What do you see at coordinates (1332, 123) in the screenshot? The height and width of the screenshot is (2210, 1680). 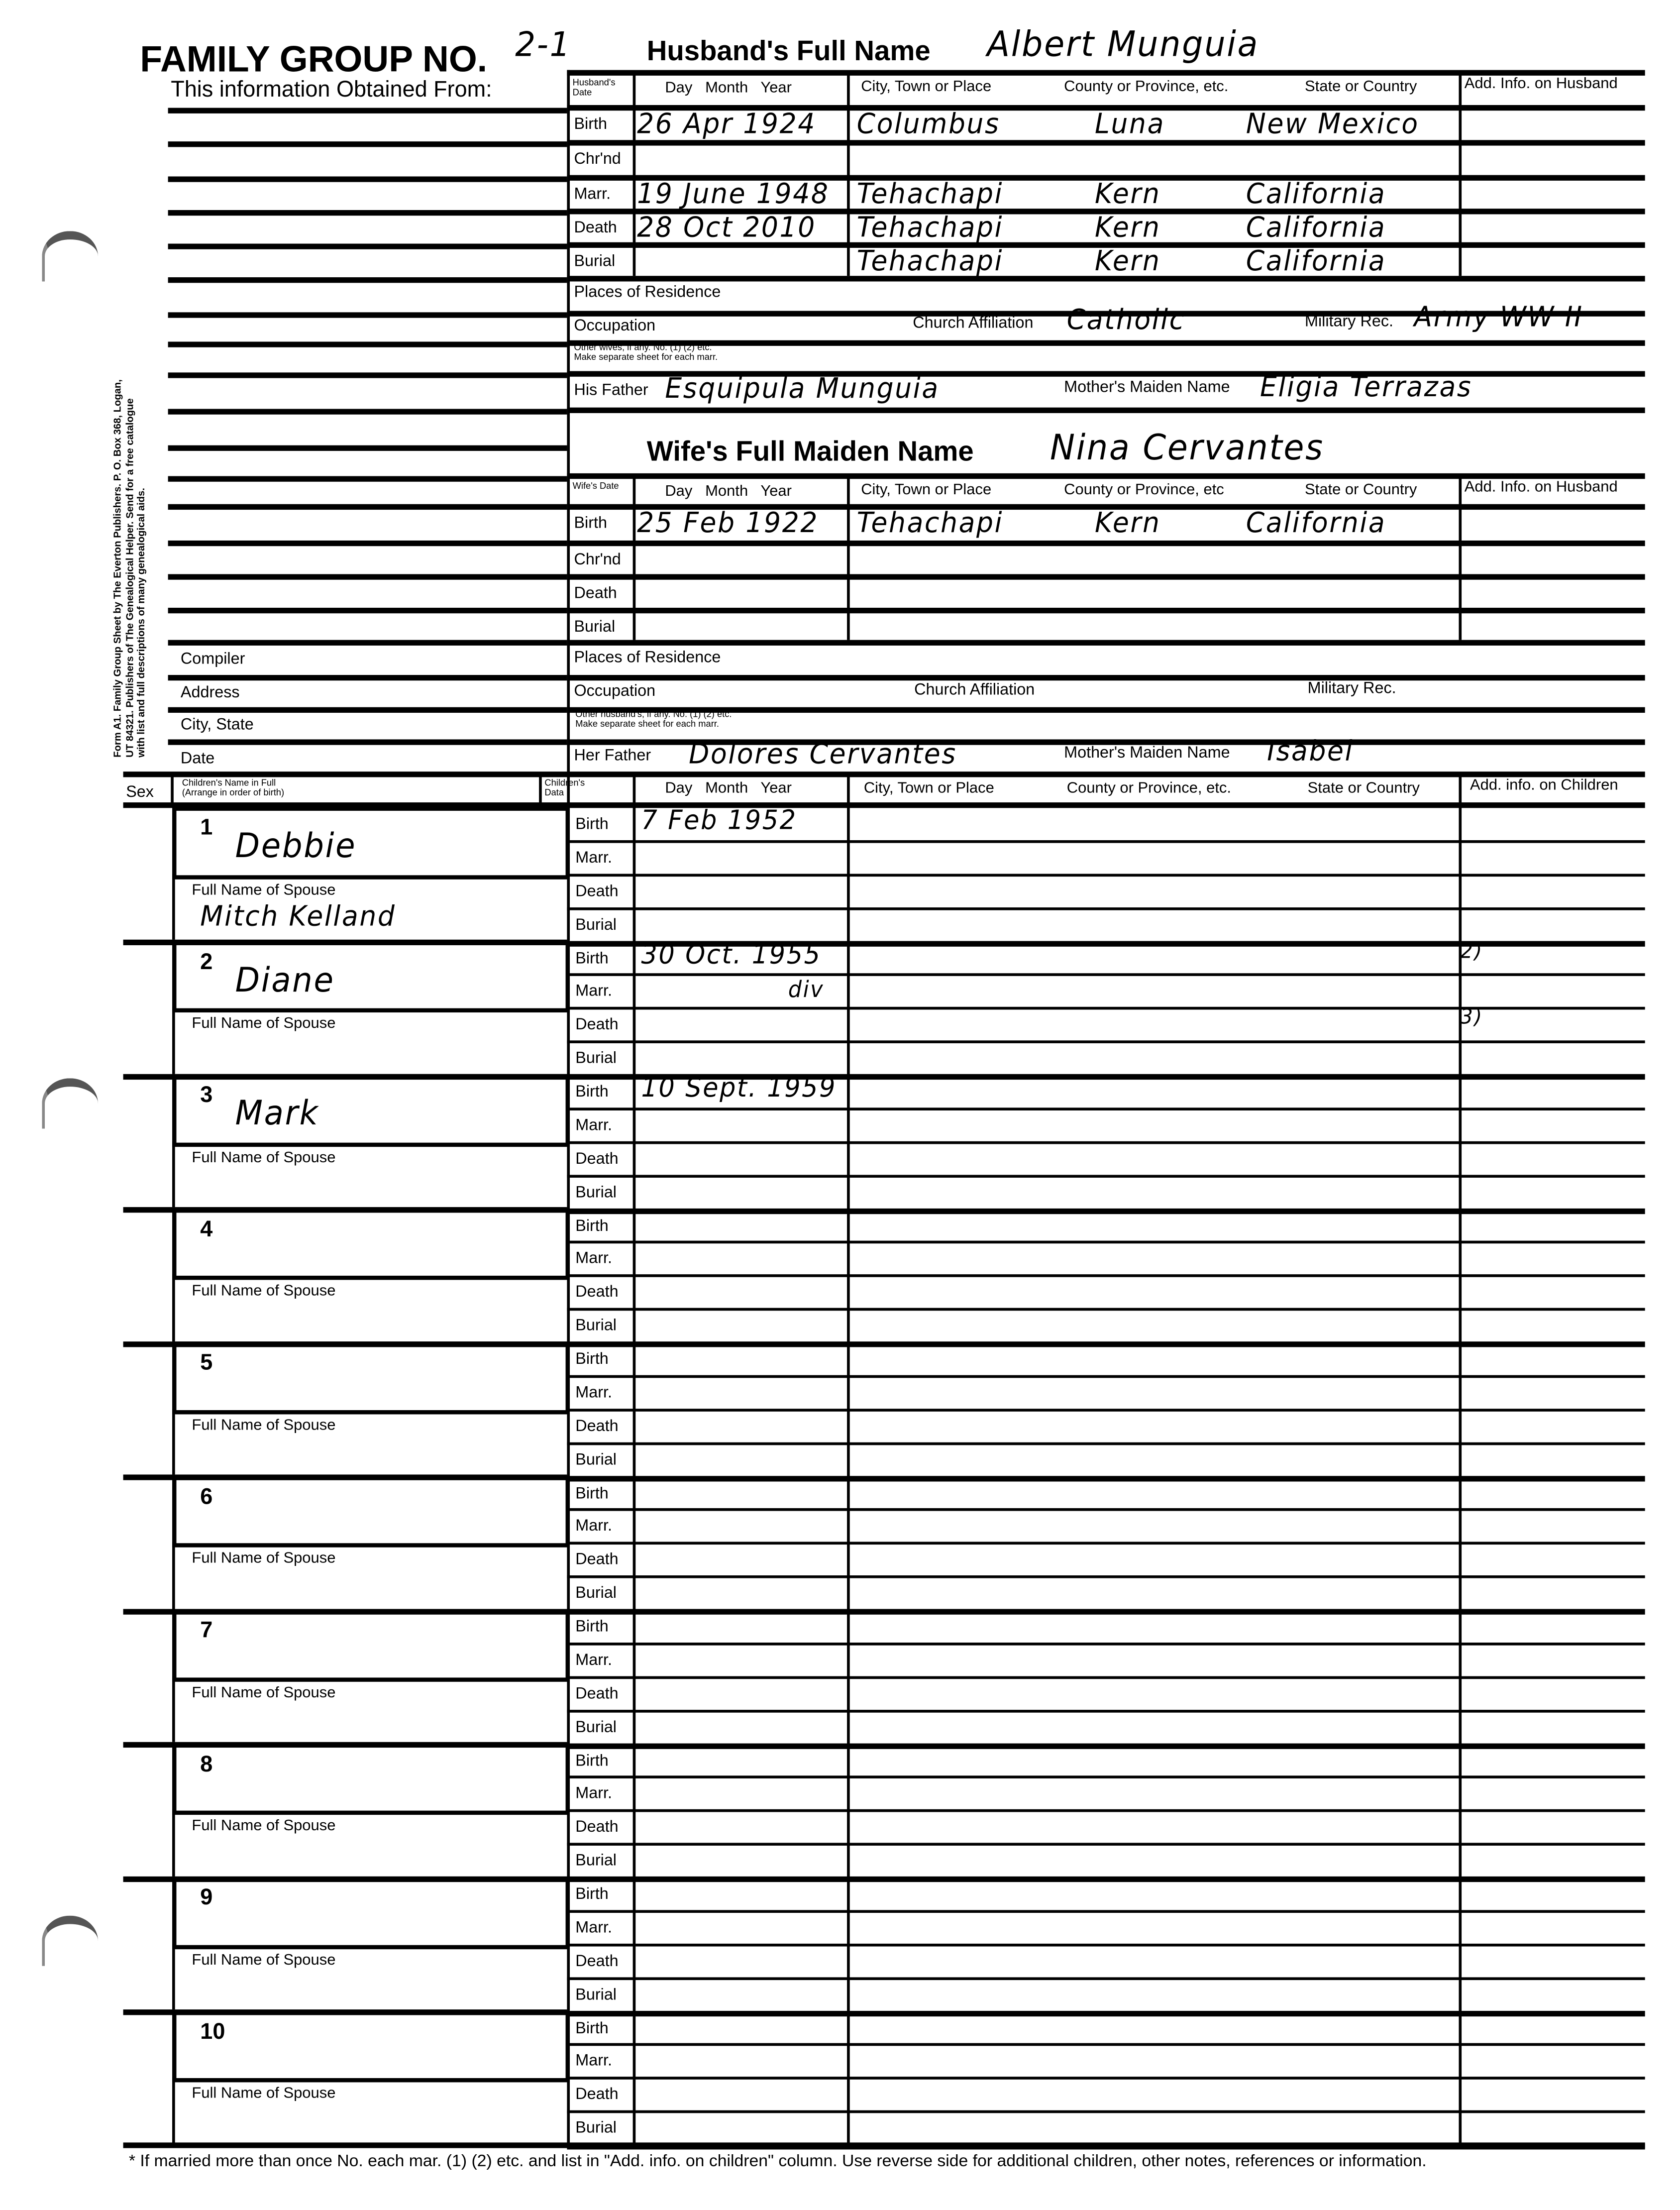 I see `husband-birth-state: New Mexico` at bounding box center [1332, 123].